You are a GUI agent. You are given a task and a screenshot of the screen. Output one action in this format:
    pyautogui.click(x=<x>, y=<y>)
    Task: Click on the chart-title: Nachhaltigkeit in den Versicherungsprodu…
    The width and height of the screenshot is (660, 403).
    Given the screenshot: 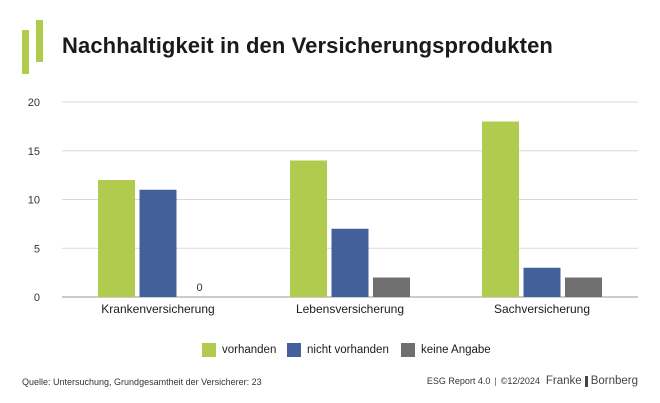 What is the action you would take?
    pyautogui.click(x=307, y=45)
    